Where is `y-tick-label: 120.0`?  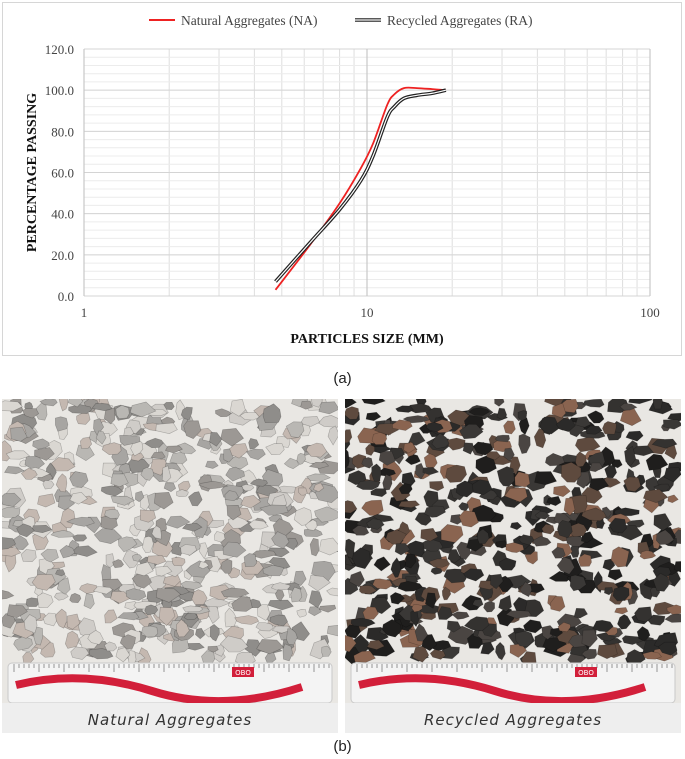
y-tick-label: 120.0 is located at coordinates (59, 49).